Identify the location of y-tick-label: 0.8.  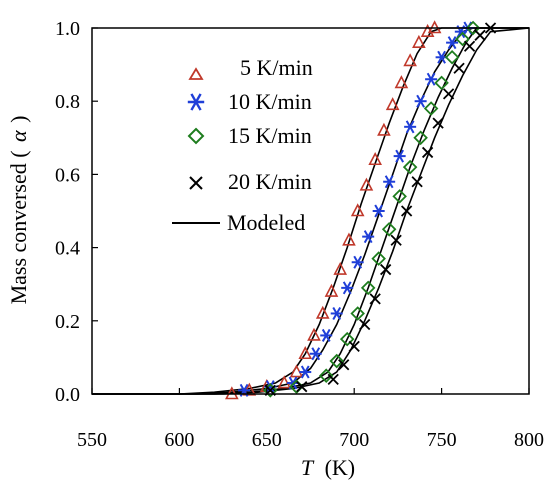
(67, 102).